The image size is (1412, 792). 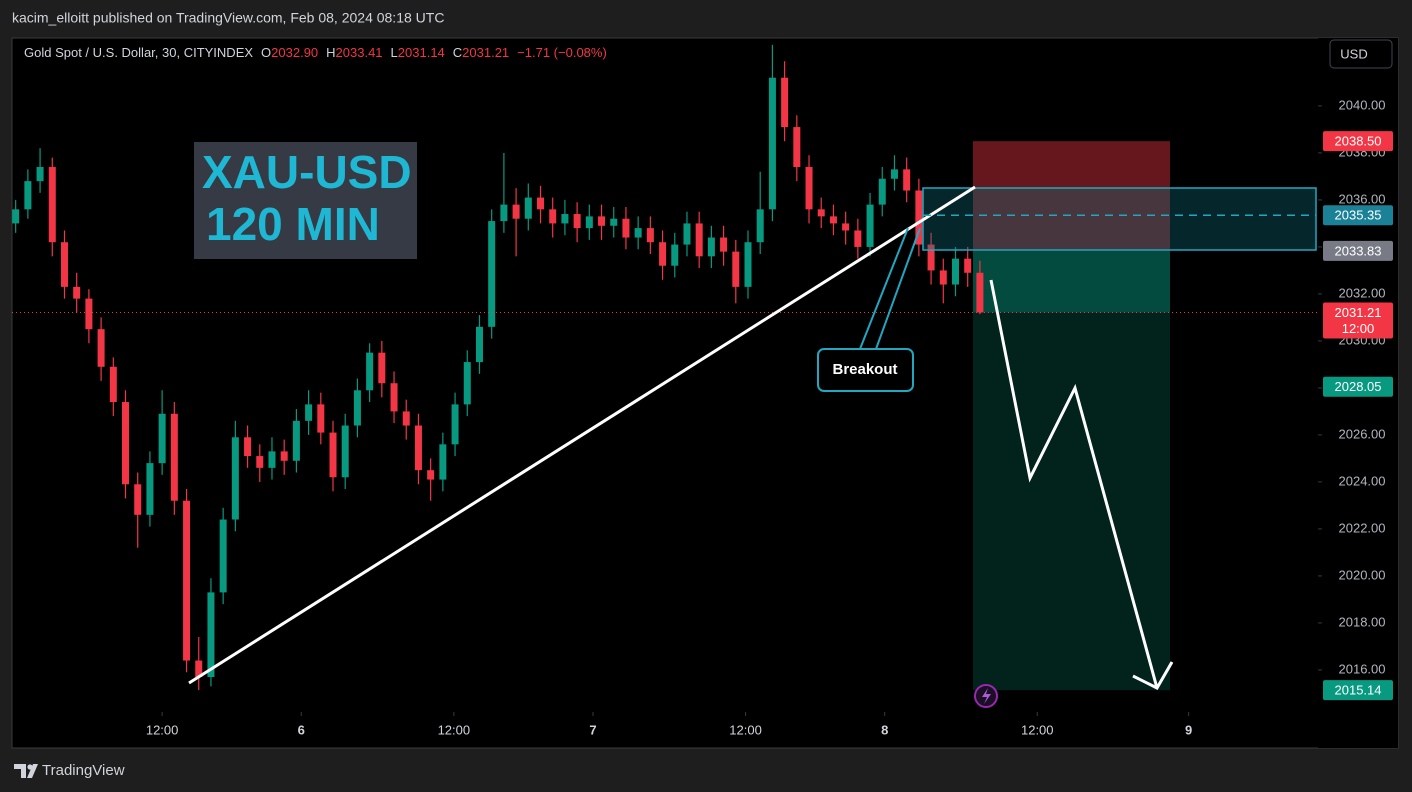 I want to click on breakout-label: Breakout, so click(x=864, y=369).